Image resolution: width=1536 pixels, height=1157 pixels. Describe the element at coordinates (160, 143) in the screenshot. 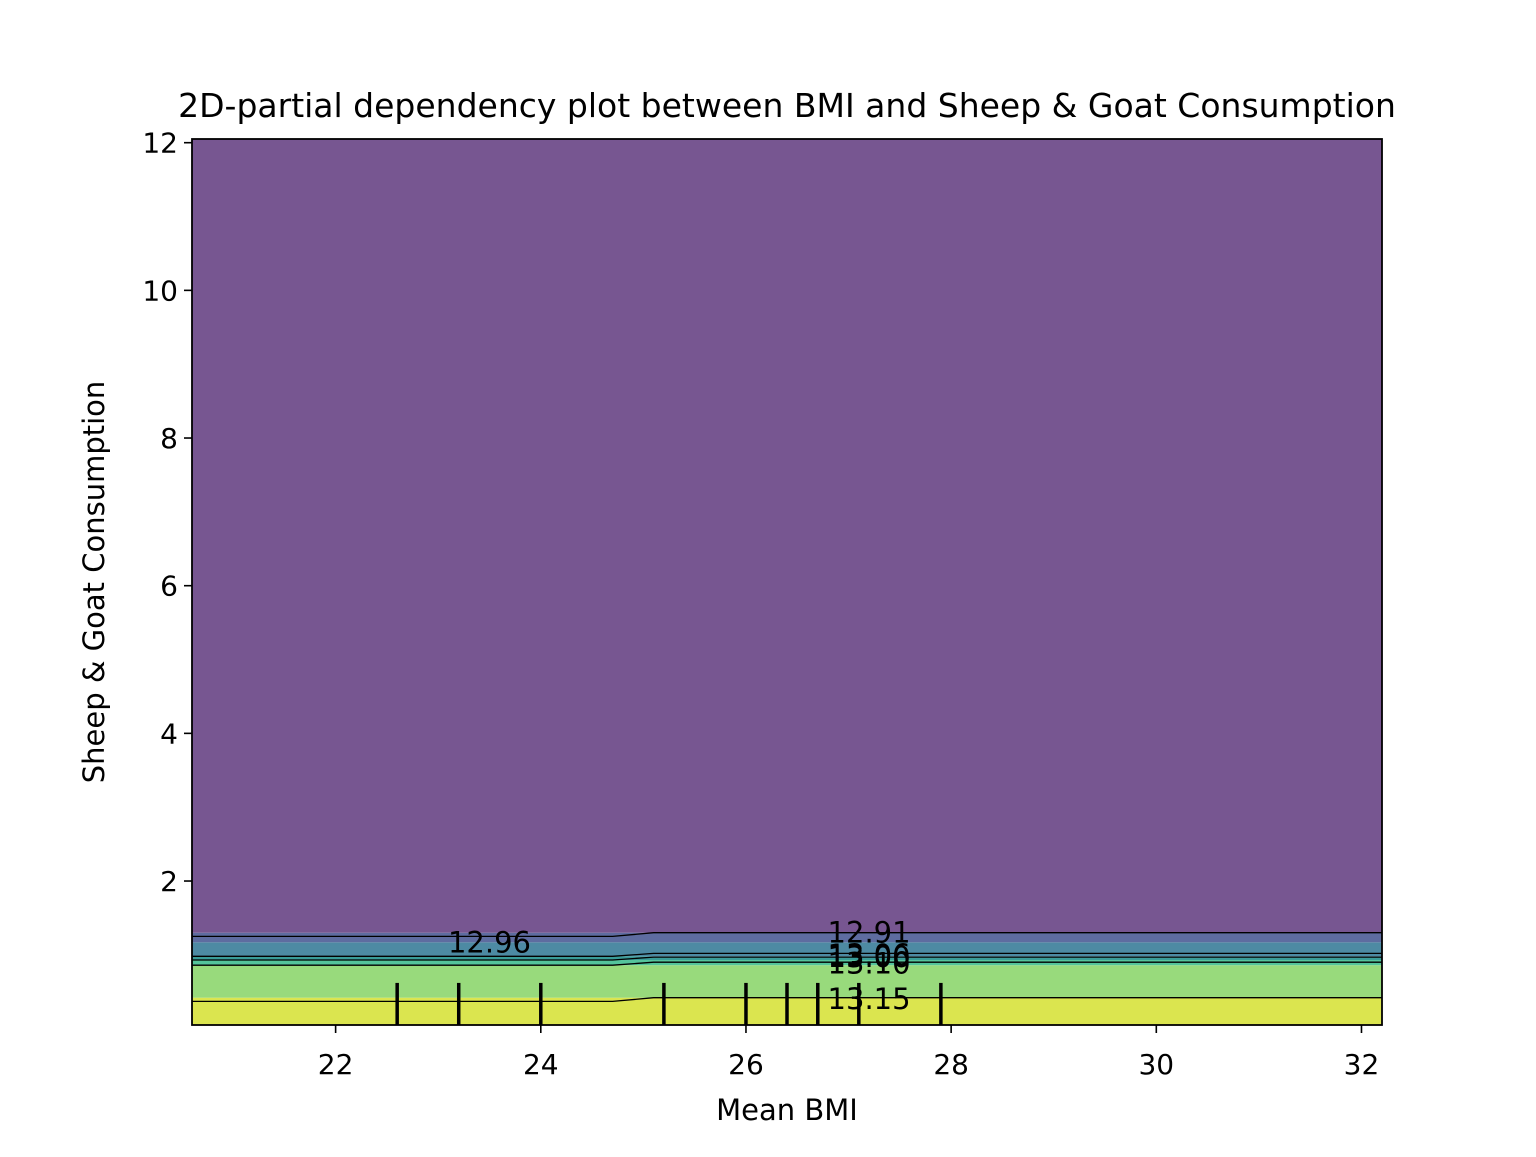

I see `y-tick-label-5: 12` at that location.